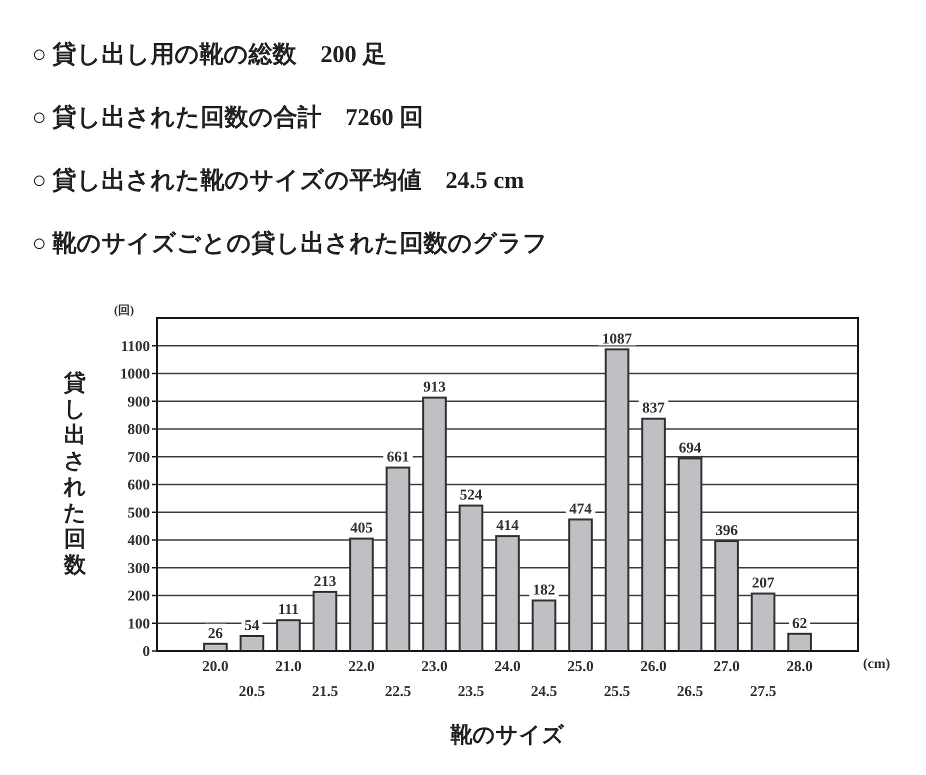  What do you see at coordinates (361, 667) in the screenshot?
I see `x-tick-label: 22.0` at bounding box center [361, 667].